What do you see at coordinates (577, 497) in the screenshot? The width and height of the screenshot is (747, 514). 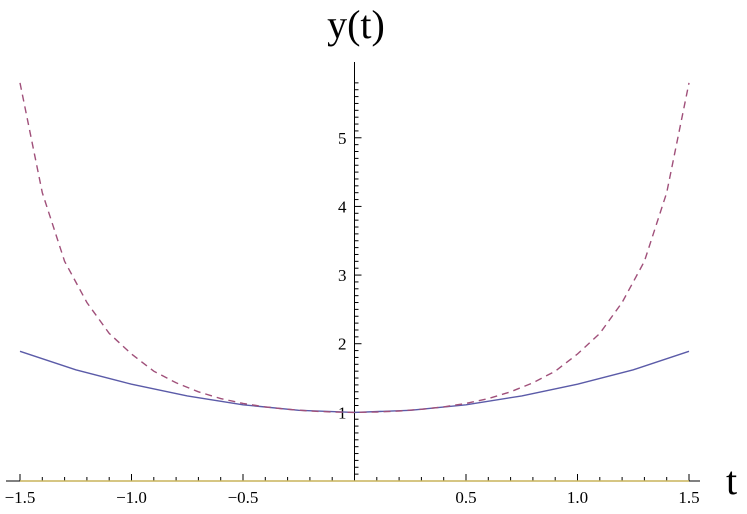 I see `x-tick-label: 1.0` at bounding box center [577, 497].